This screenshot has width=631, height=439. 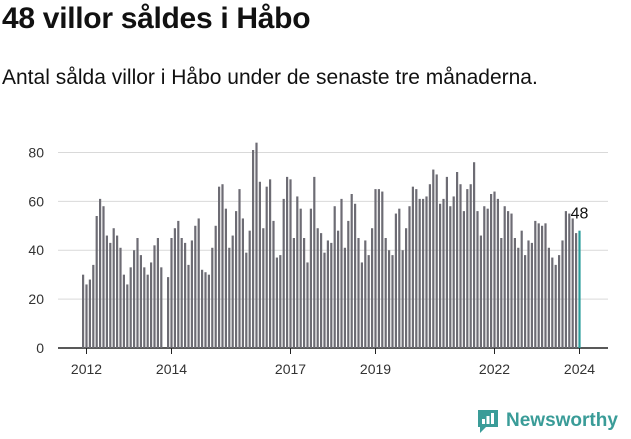 I want to click on x-tick-label: 2014, so click(x=171, y=369).